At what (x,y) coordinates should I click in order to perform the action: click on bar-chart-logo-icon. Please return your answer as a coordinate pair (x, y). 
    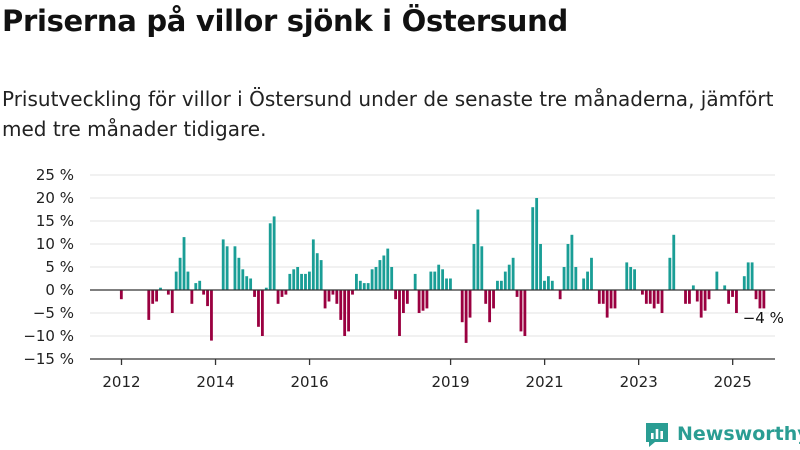
    Looking at the image, I should click on (657, 435).